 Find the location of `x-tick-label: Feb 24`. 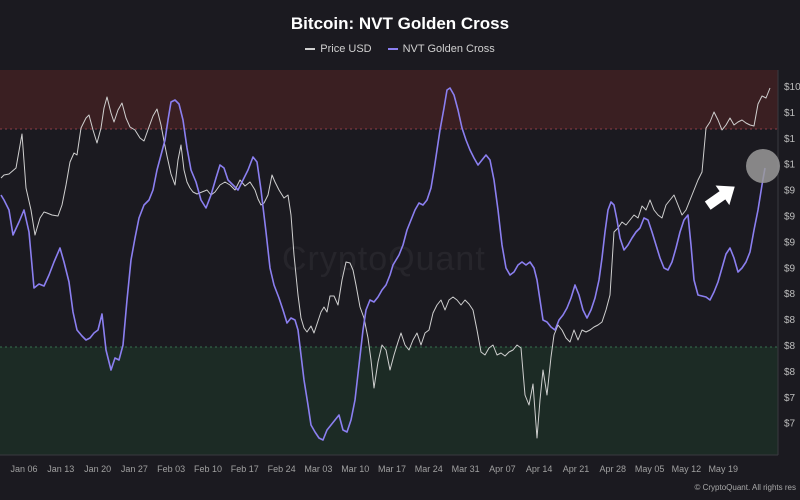

x-tick-label: Feb 24 is located at coordinates (282, 469).